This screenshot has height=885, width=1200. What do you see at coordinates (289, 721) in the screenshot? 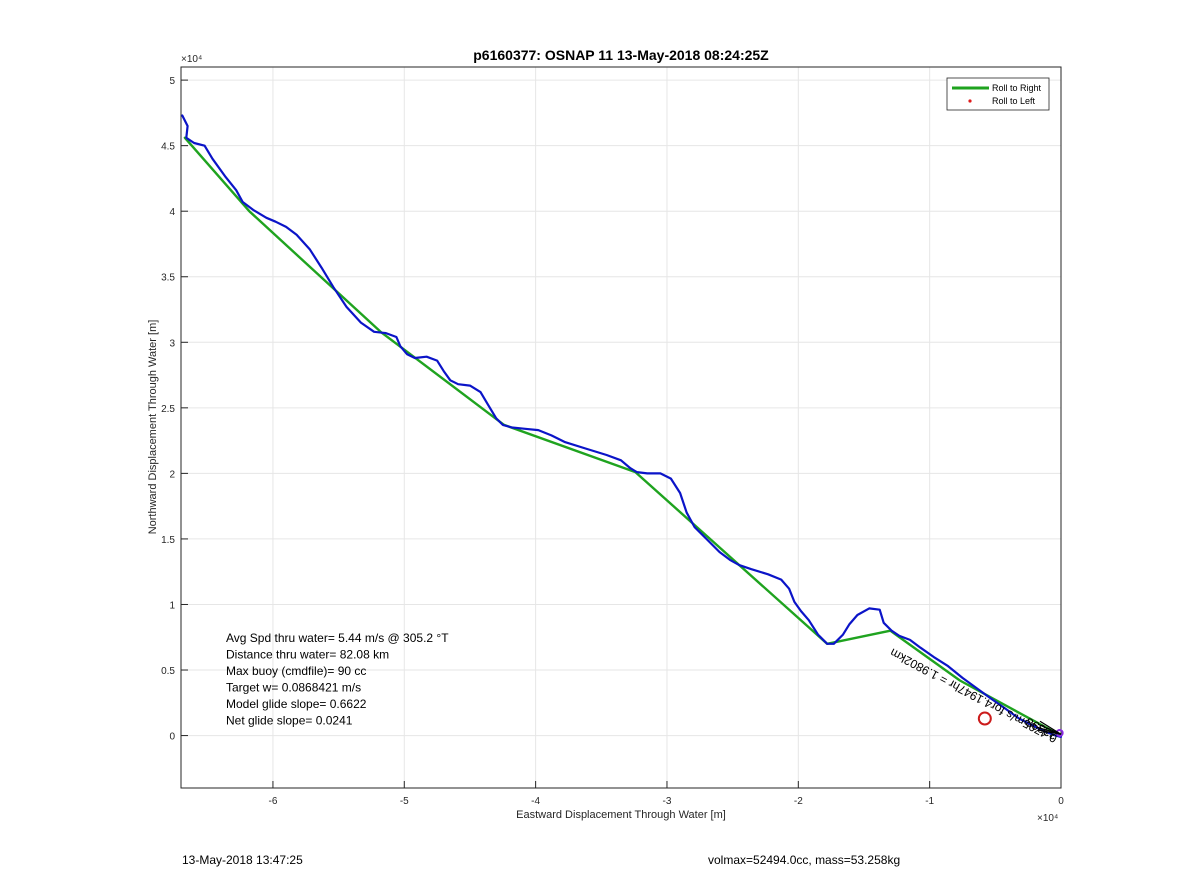
I see `stats-annotation: Net glide slope= 0.0241` at bounding box center [289, 721].